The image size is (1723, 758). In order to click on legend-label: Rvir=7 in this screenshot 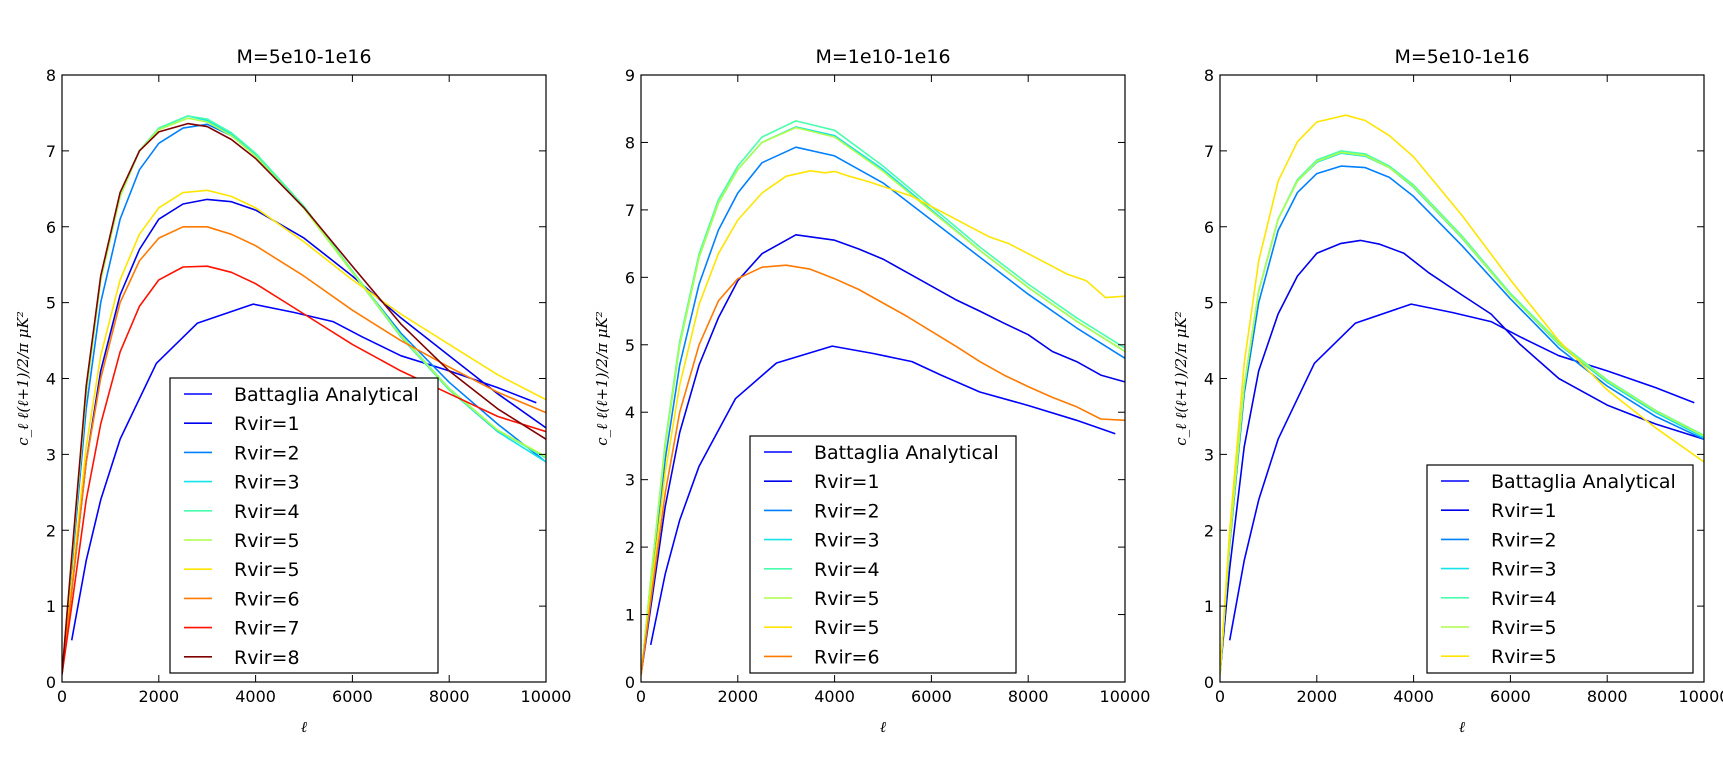, I will do `click(267, 629)`.